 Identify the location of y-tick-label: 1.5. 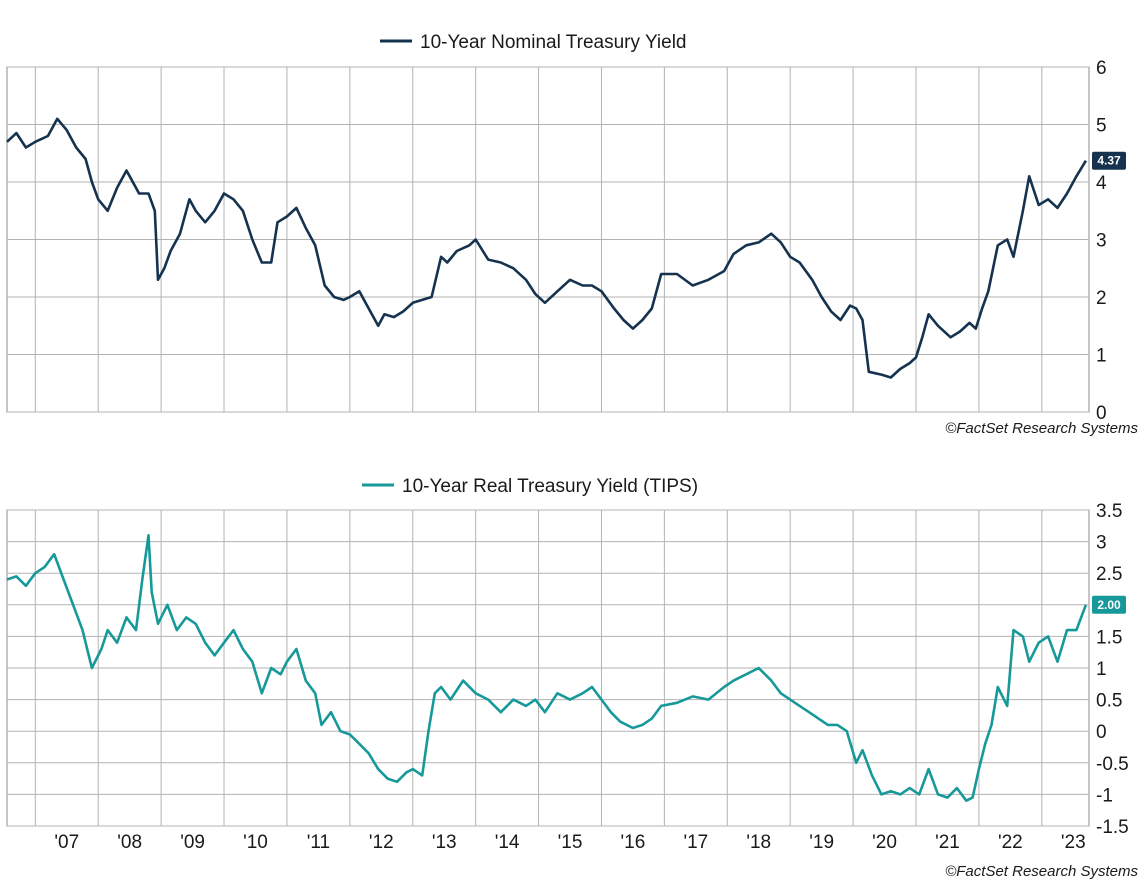
(1109, 637).